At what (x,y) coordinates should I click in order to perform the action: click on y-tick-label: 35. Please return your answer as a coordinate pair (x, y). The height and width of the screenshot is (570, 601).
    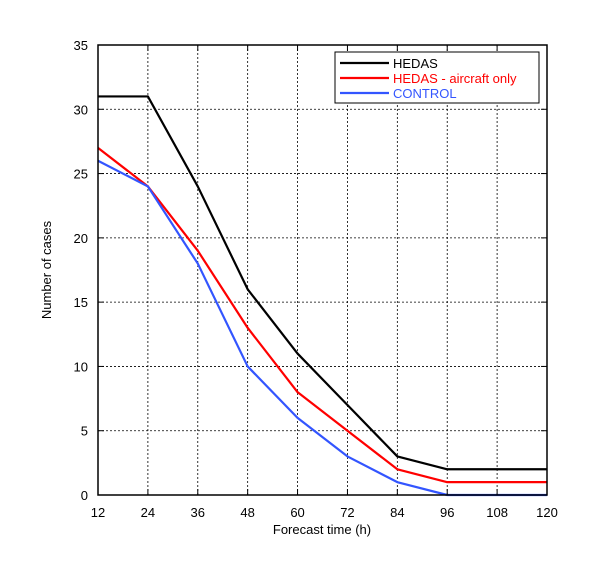
    Looking at the image, I should click on (81, 45).